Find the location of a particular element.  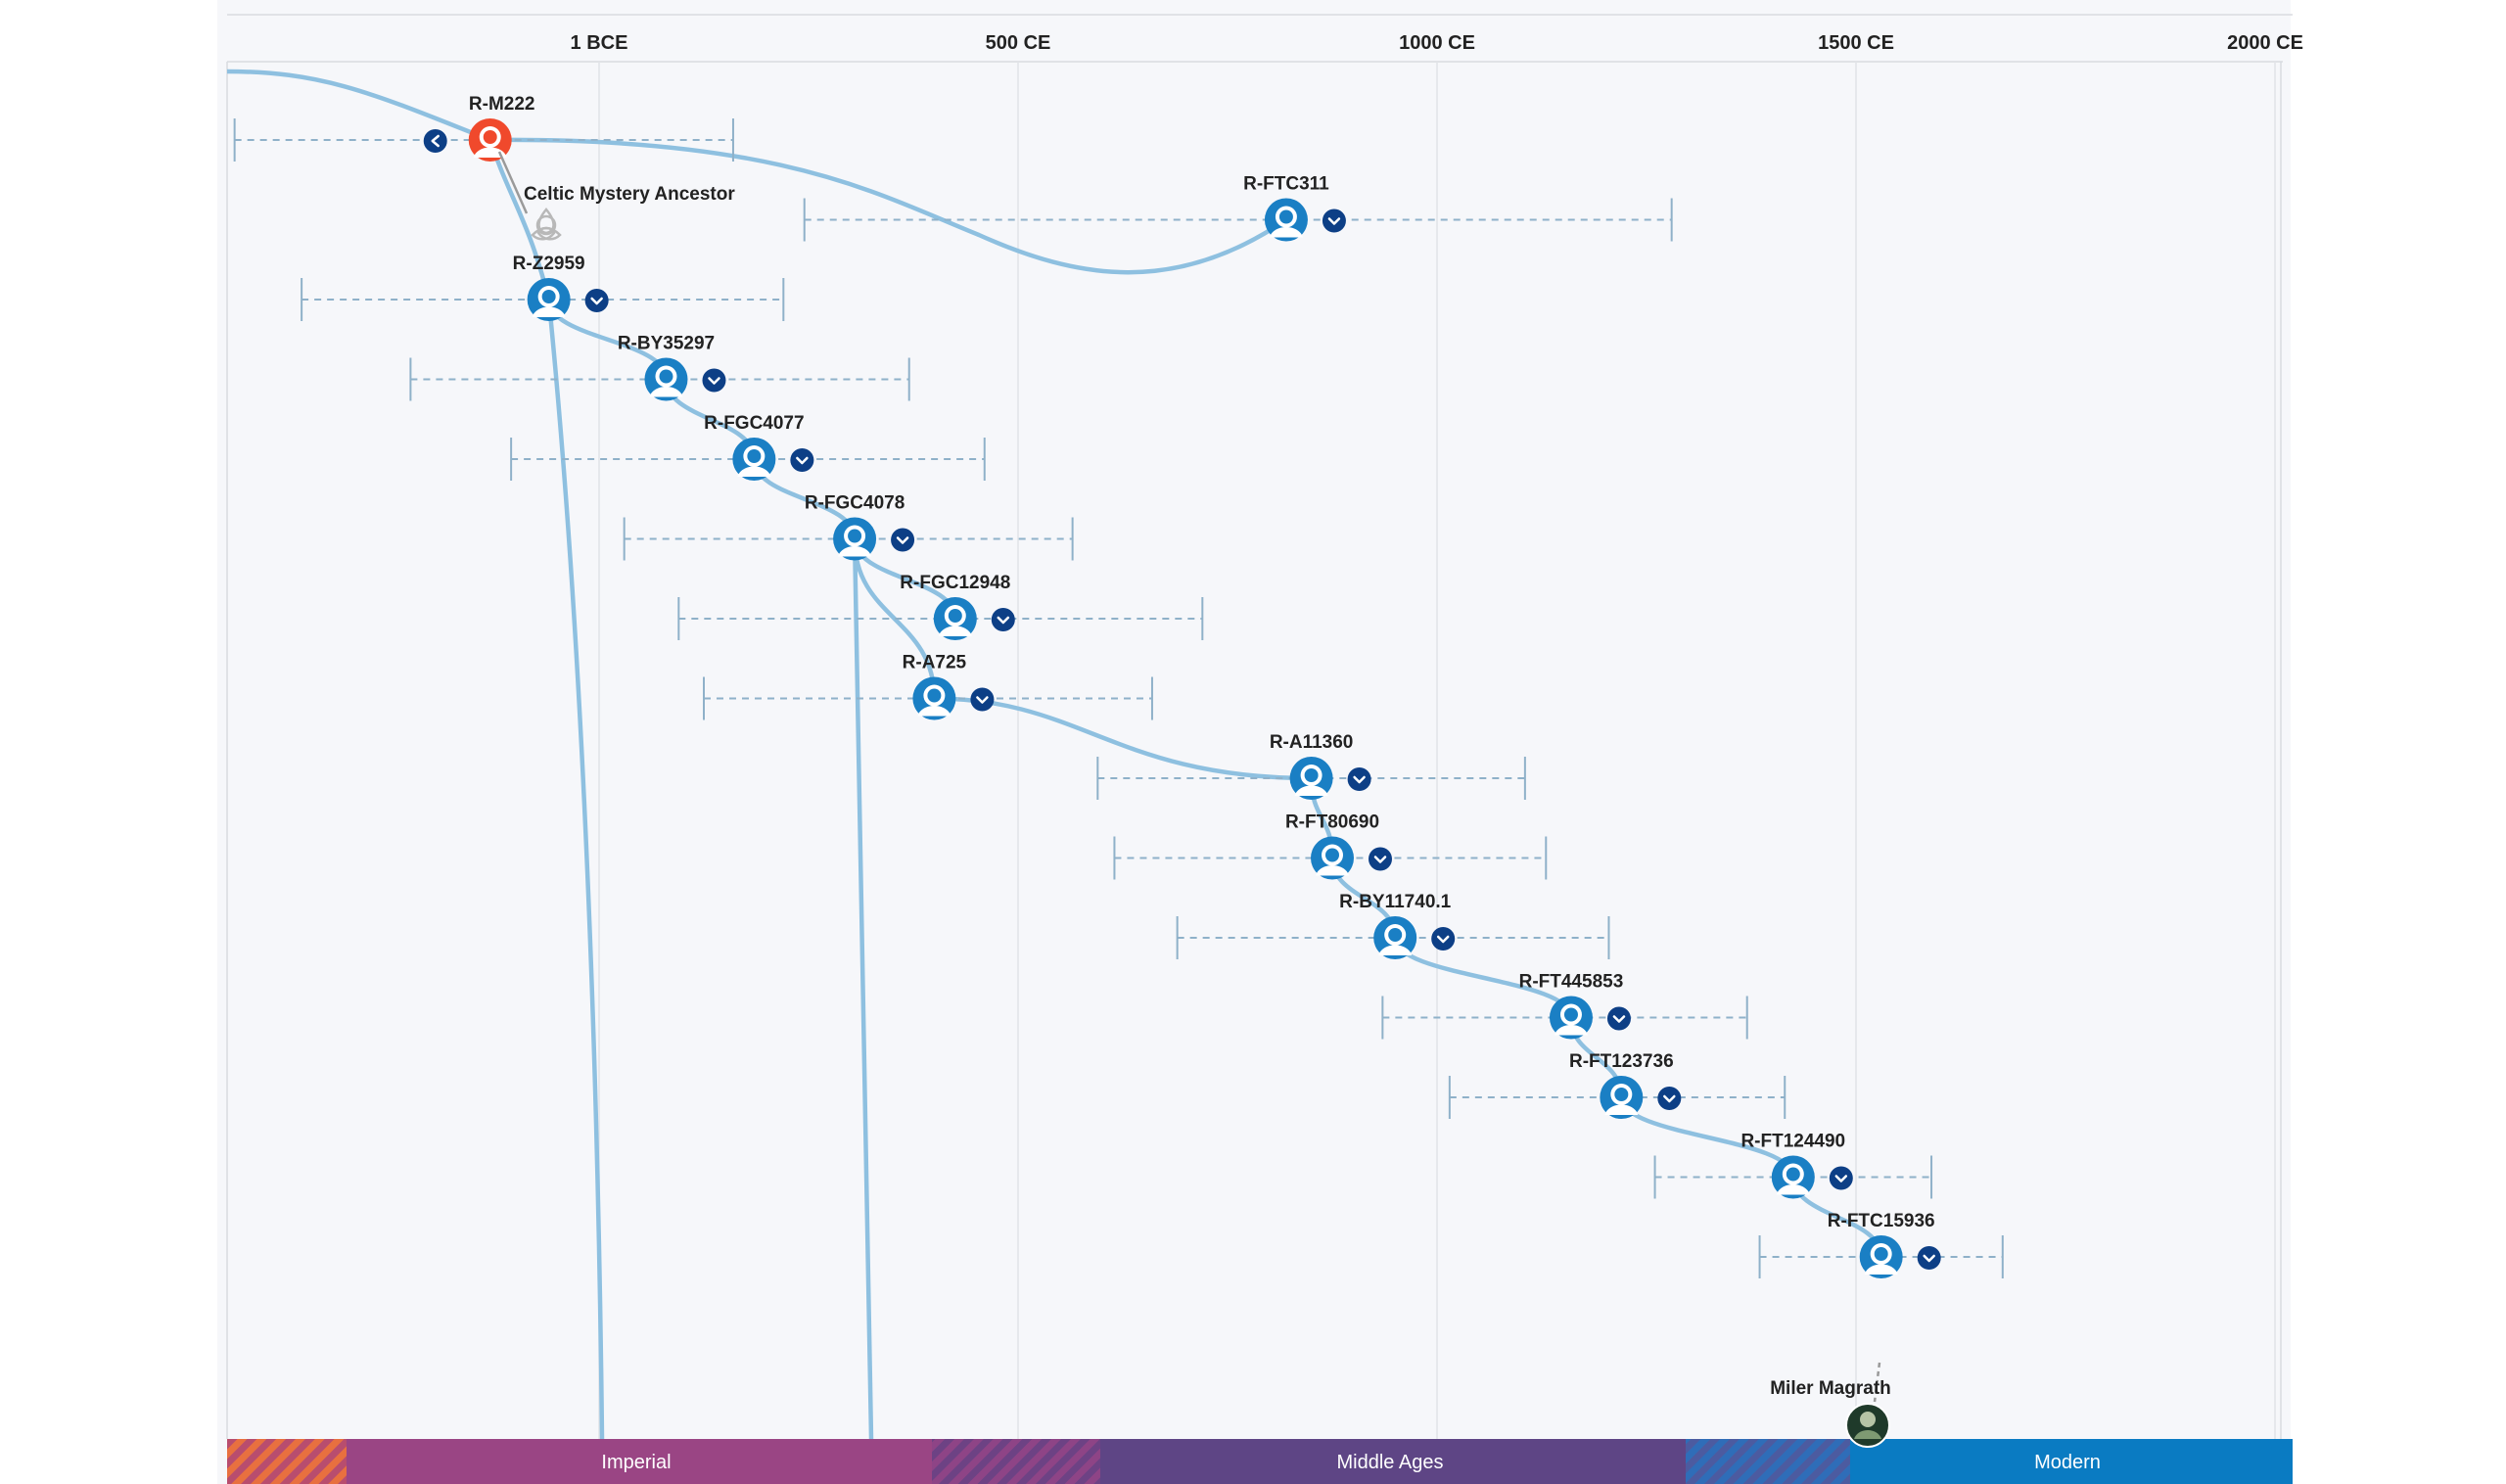

haplogroup-node-r-z2959: R-Z2959 is located at coordinates (561, 287).